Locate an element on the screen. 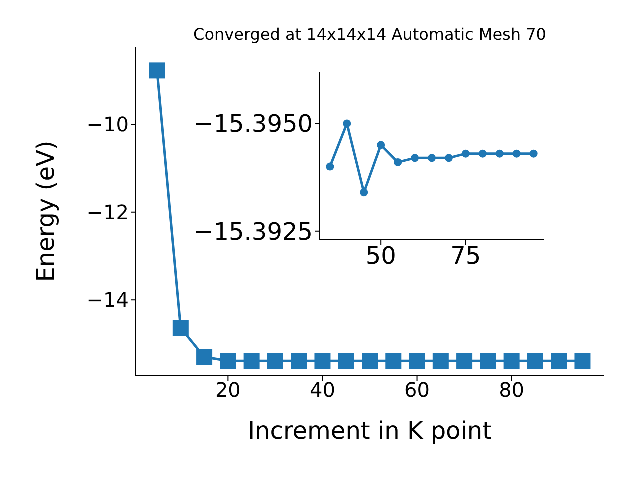  y-tick-label: −14 is located at coordinates (107, 300).